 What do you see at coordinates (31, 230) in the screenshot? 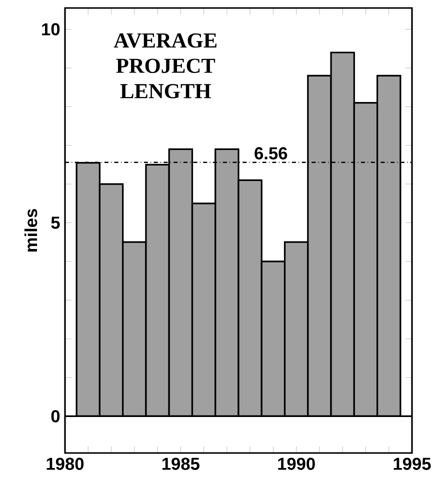
I see `y-axis-title: miles` at bounding box center [31, 230].